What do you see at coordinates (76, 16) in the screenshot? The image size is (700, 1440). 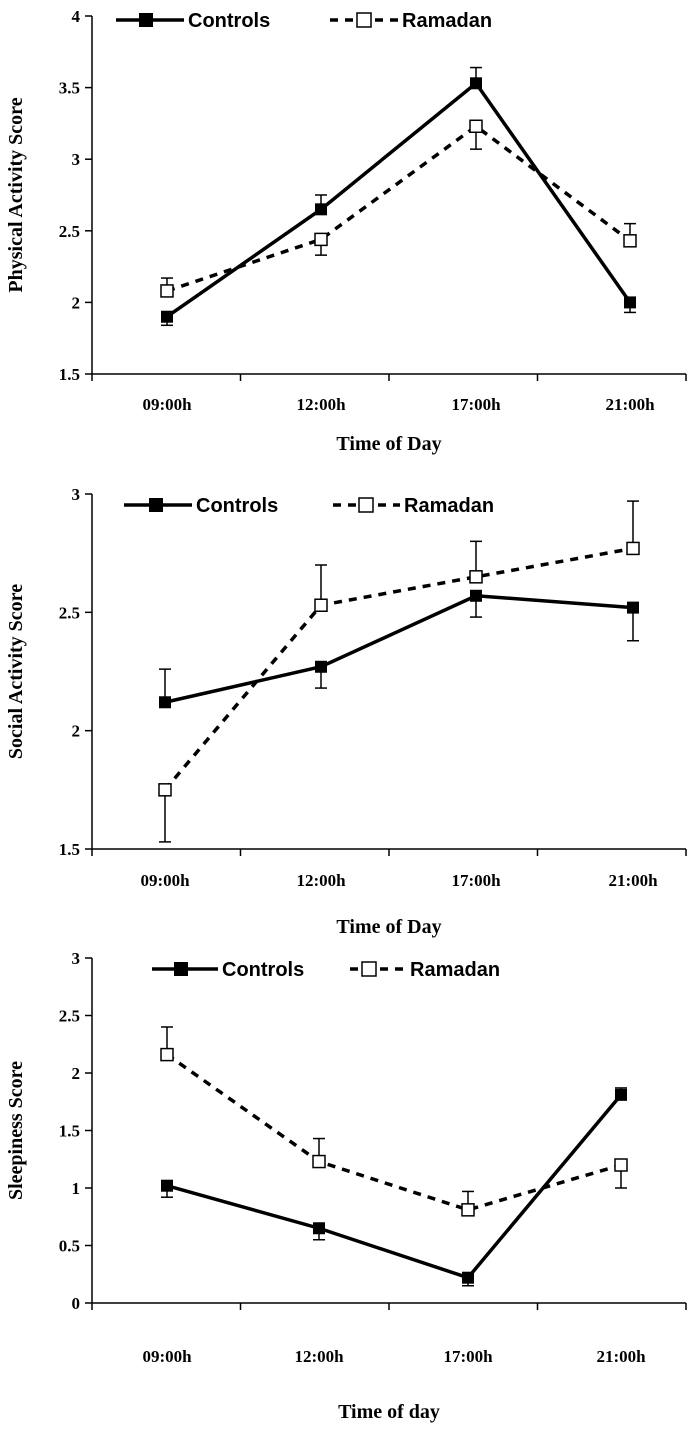 I see `y-tick-label: 4` at bounding box center [76, 16].